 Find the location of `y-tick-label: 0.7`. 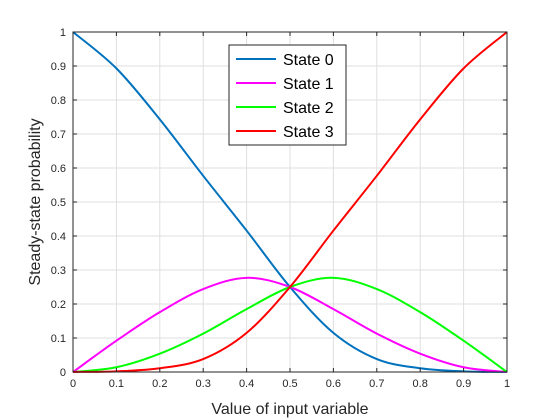

y-tick-label: 0.7 is located at coordinates (58, 135).